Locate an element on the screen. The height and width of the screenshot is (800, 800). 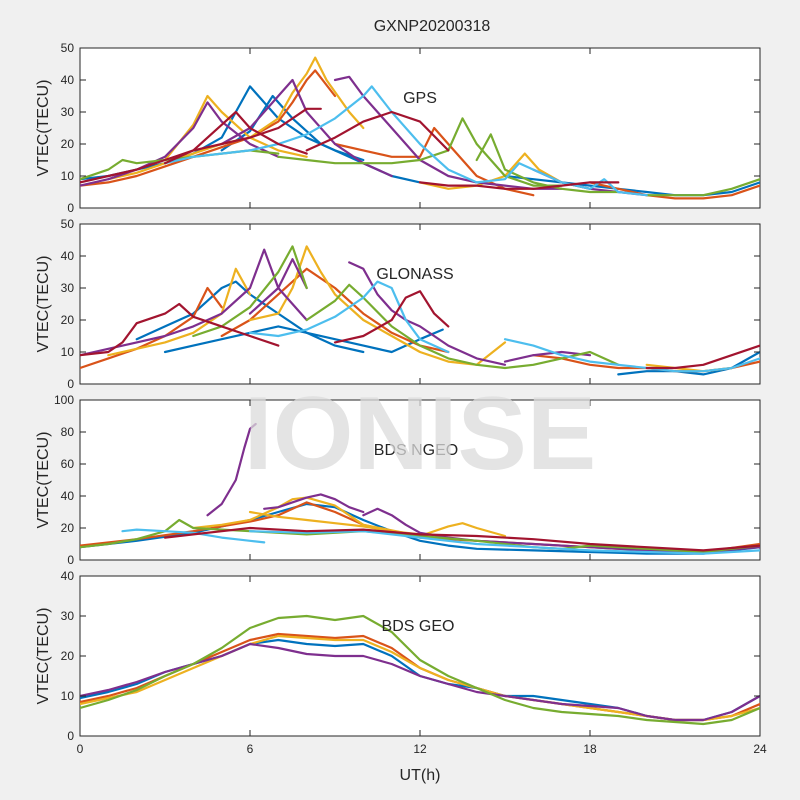
x-tick-label: 6 is located at coordinates (250, 749).